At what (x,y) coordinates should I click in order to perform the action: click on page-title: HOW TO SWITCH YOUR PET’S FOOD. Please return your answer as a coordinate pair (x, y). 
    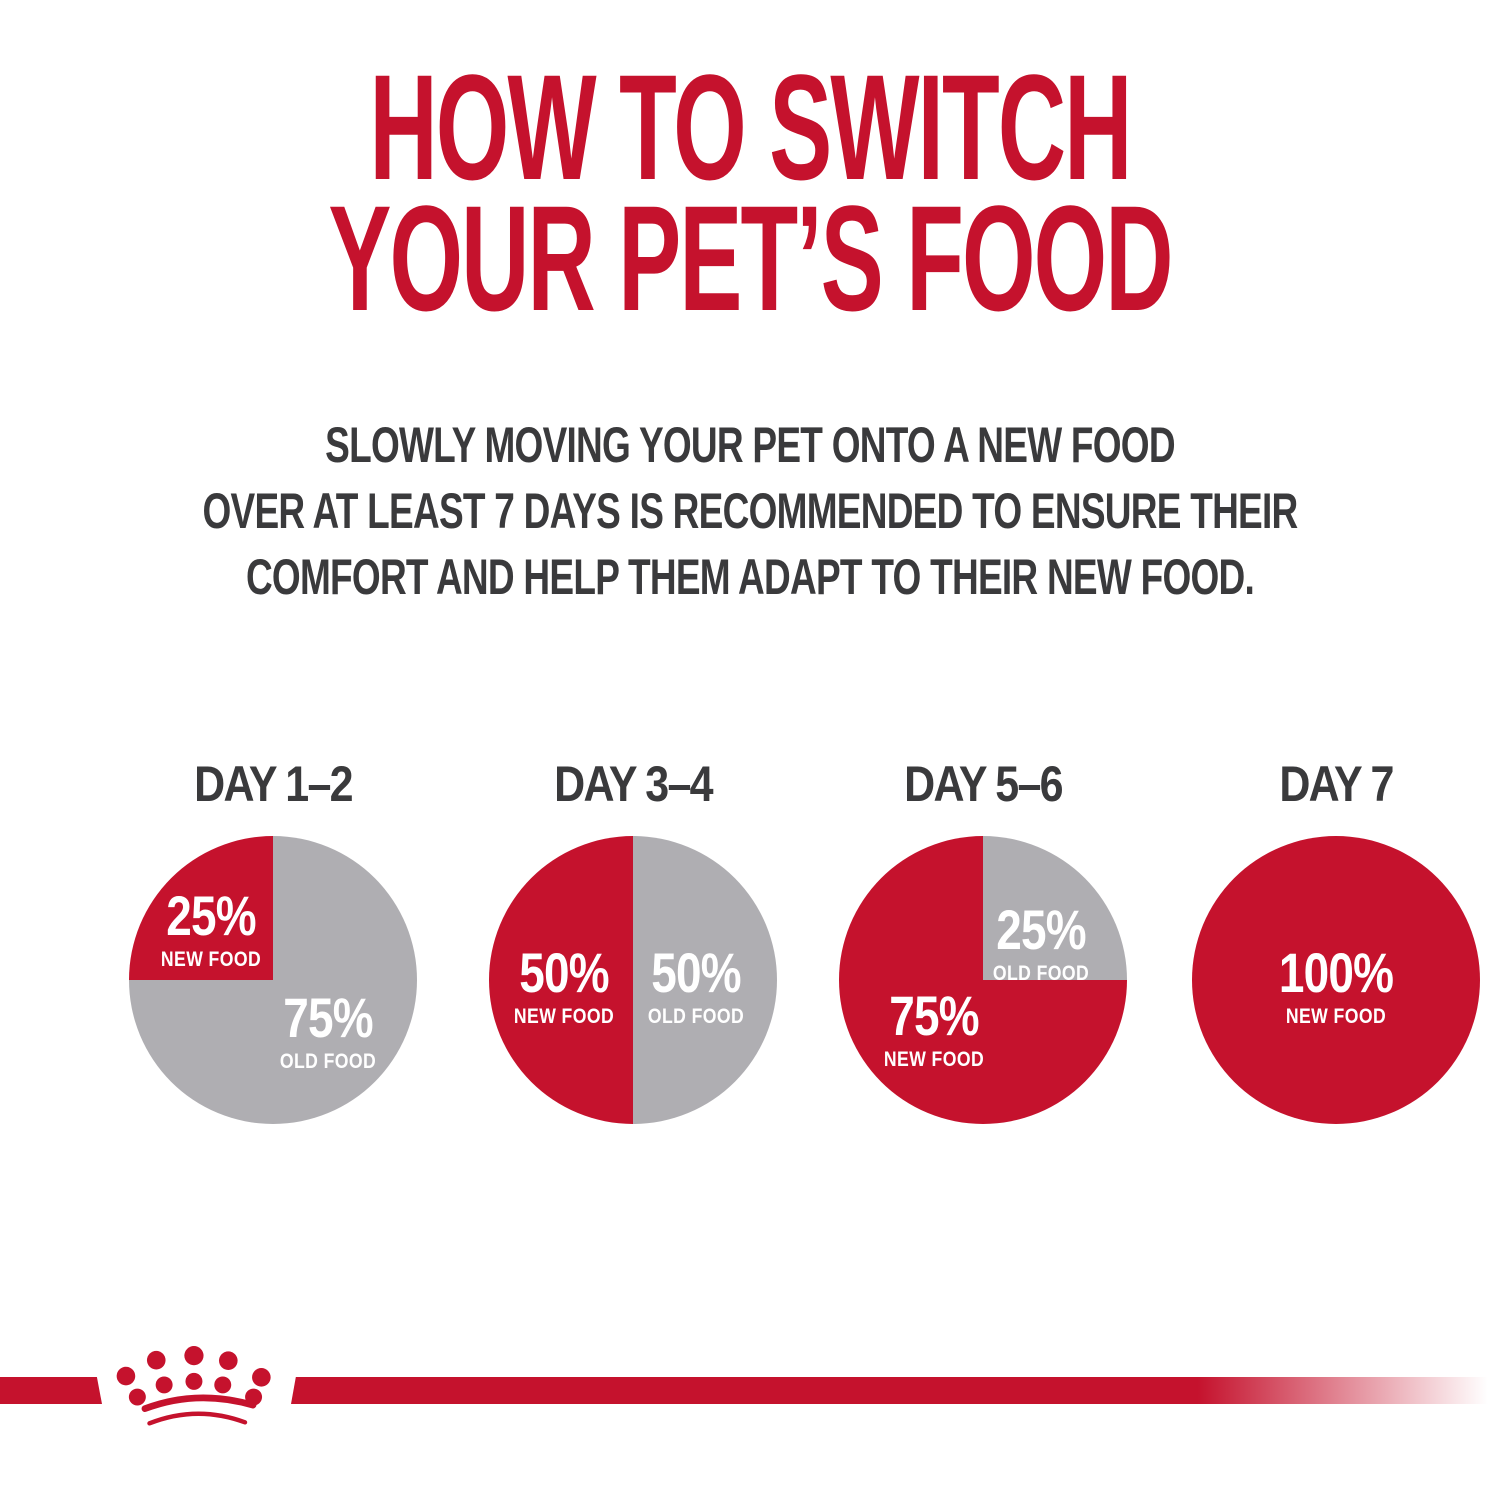
    Looking at the image, I should click on (750, 192).